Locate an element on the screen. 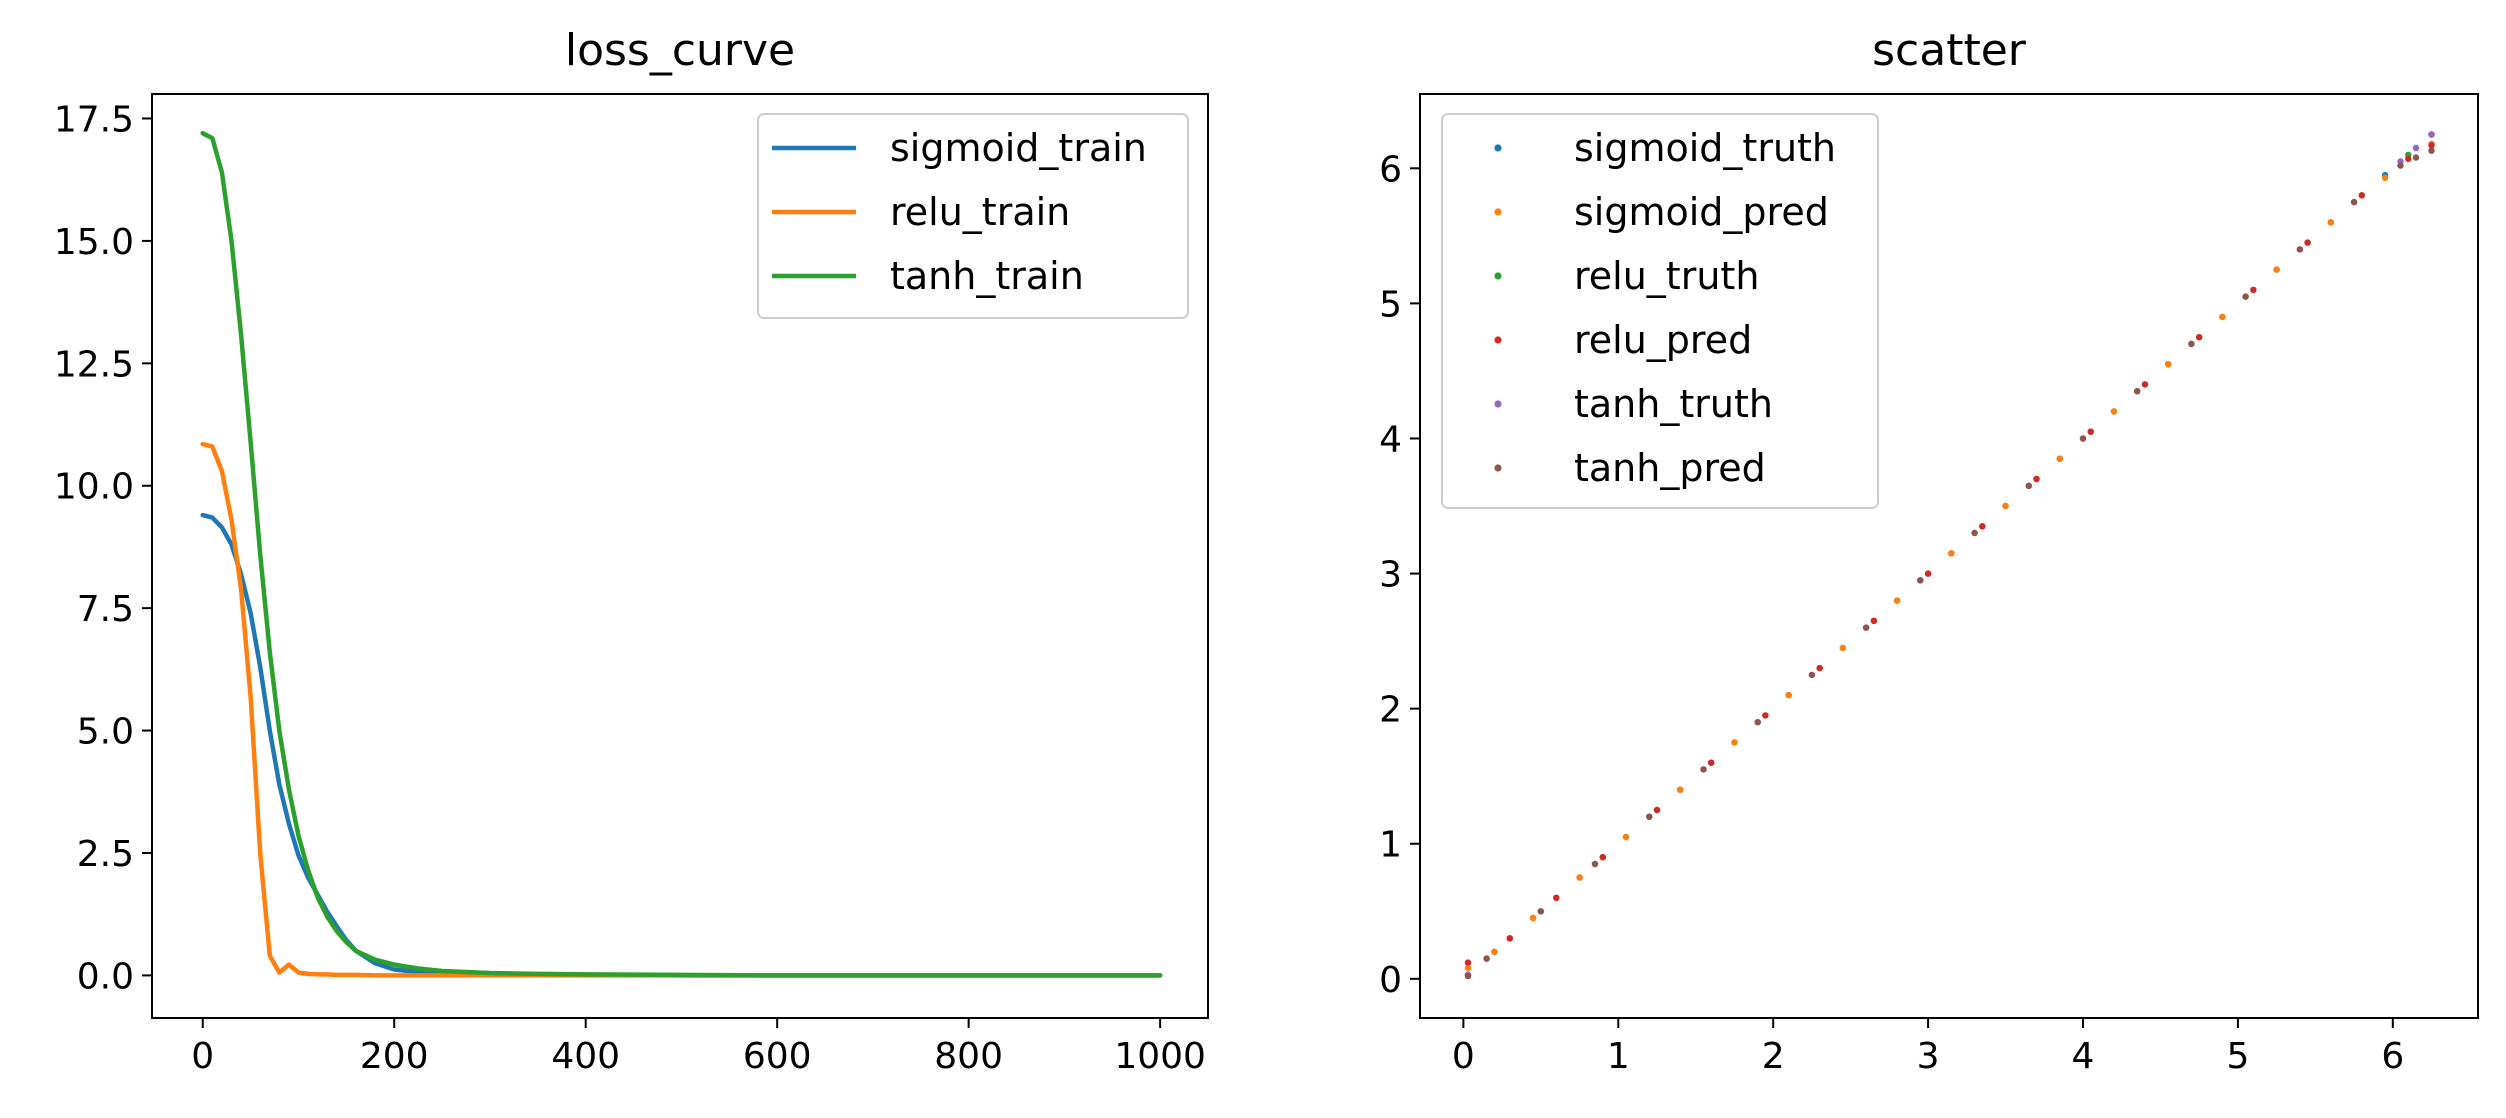 This screenshot has width=2506, height=1118. legend-swatch-relu-pred is located at coordinates (1498, 340).